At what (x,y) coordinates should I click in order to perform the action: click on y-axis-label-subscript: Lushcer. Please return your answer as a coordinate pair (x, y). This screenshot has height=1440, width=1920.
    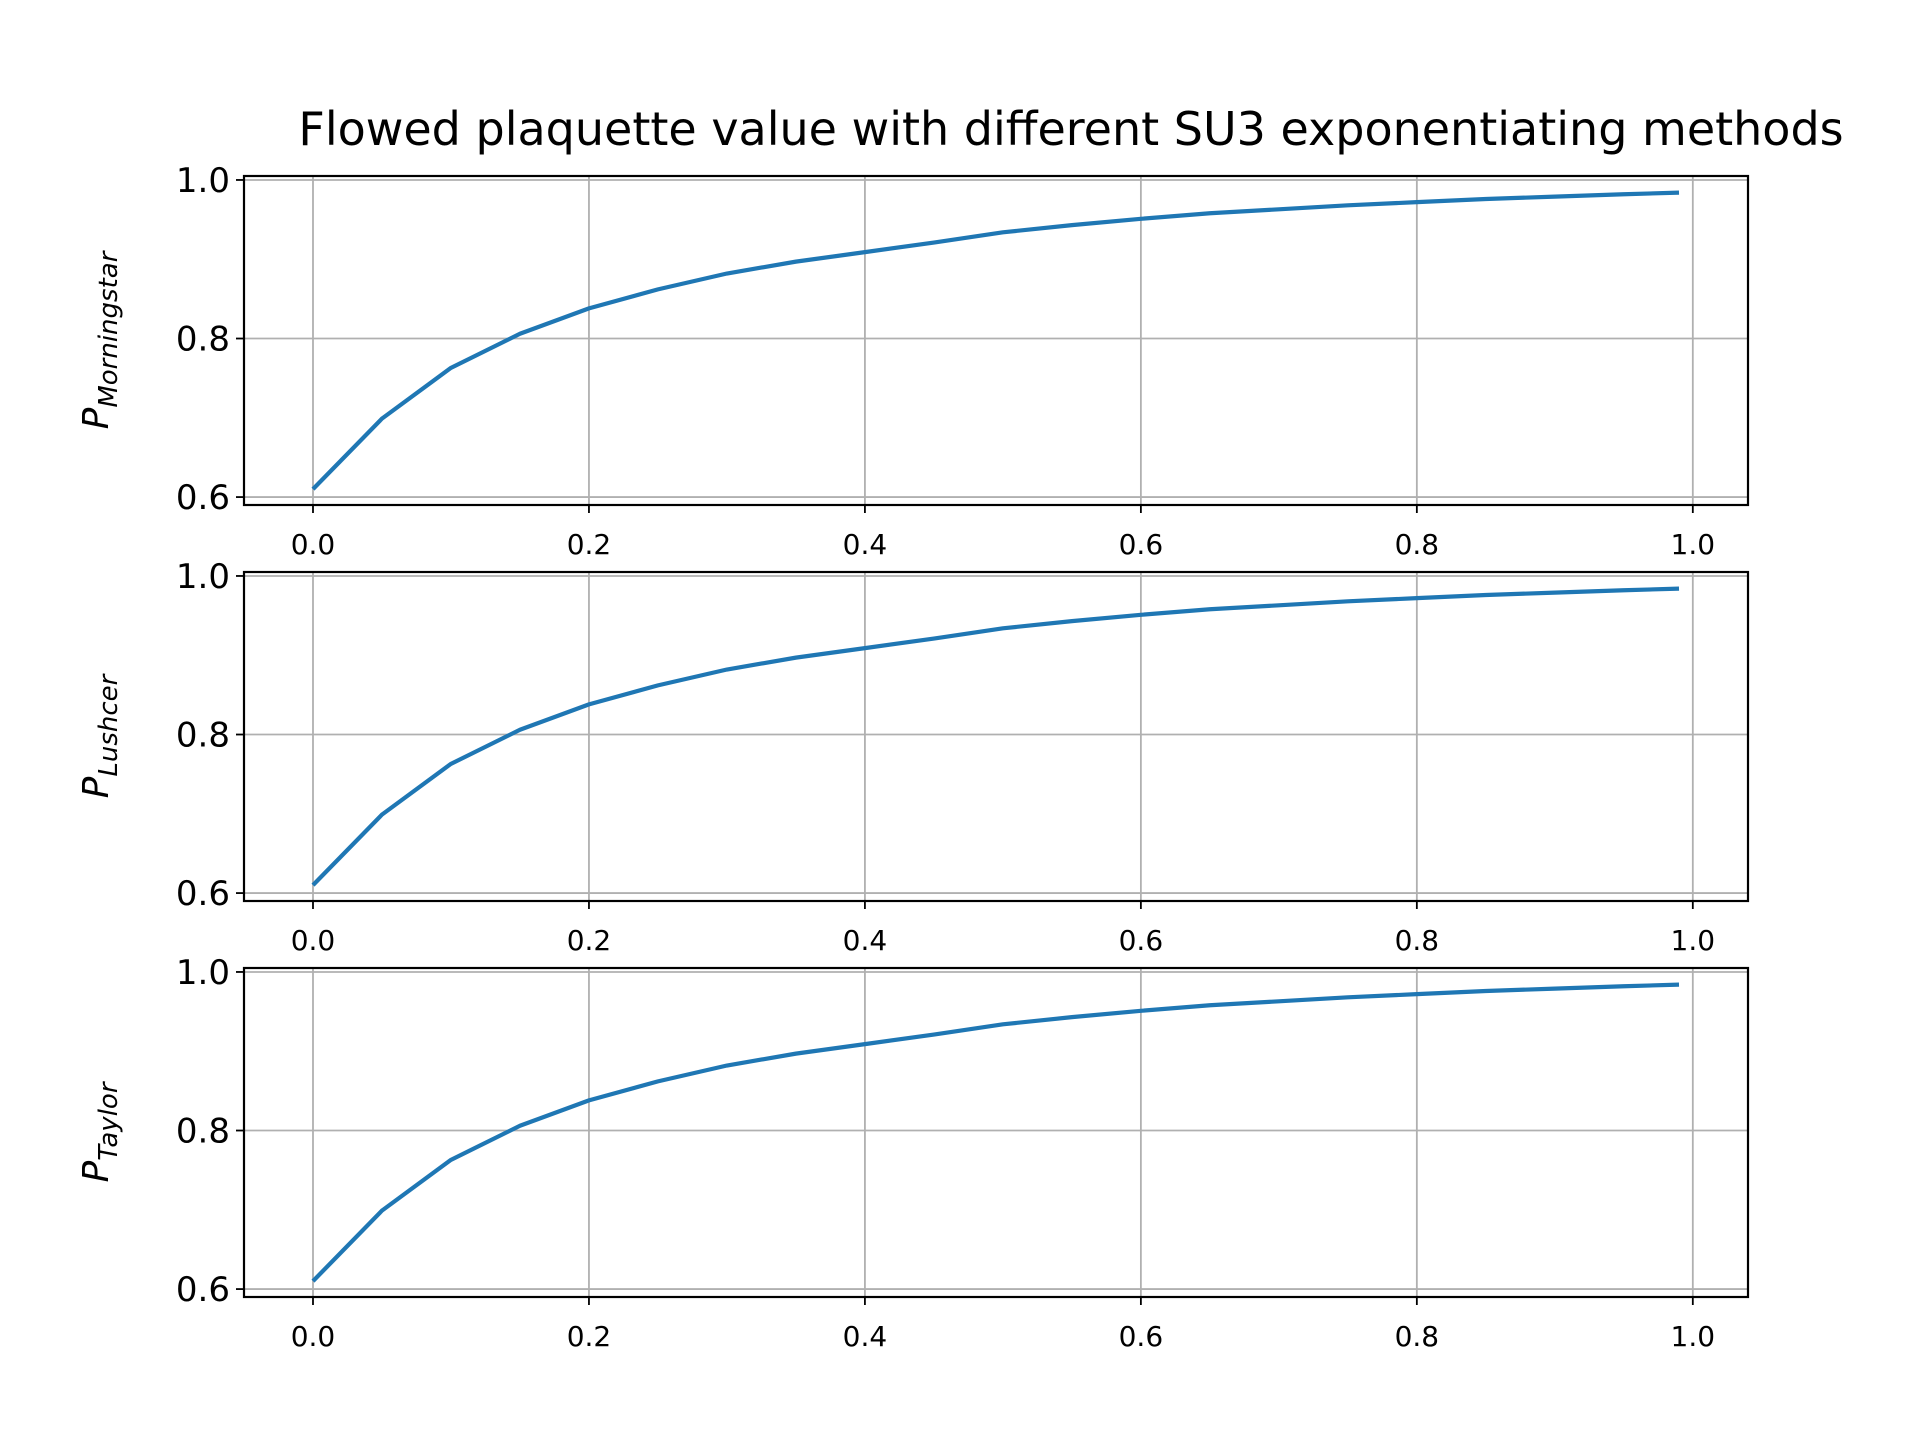
    Looking at the image, I should click on (109, 724).